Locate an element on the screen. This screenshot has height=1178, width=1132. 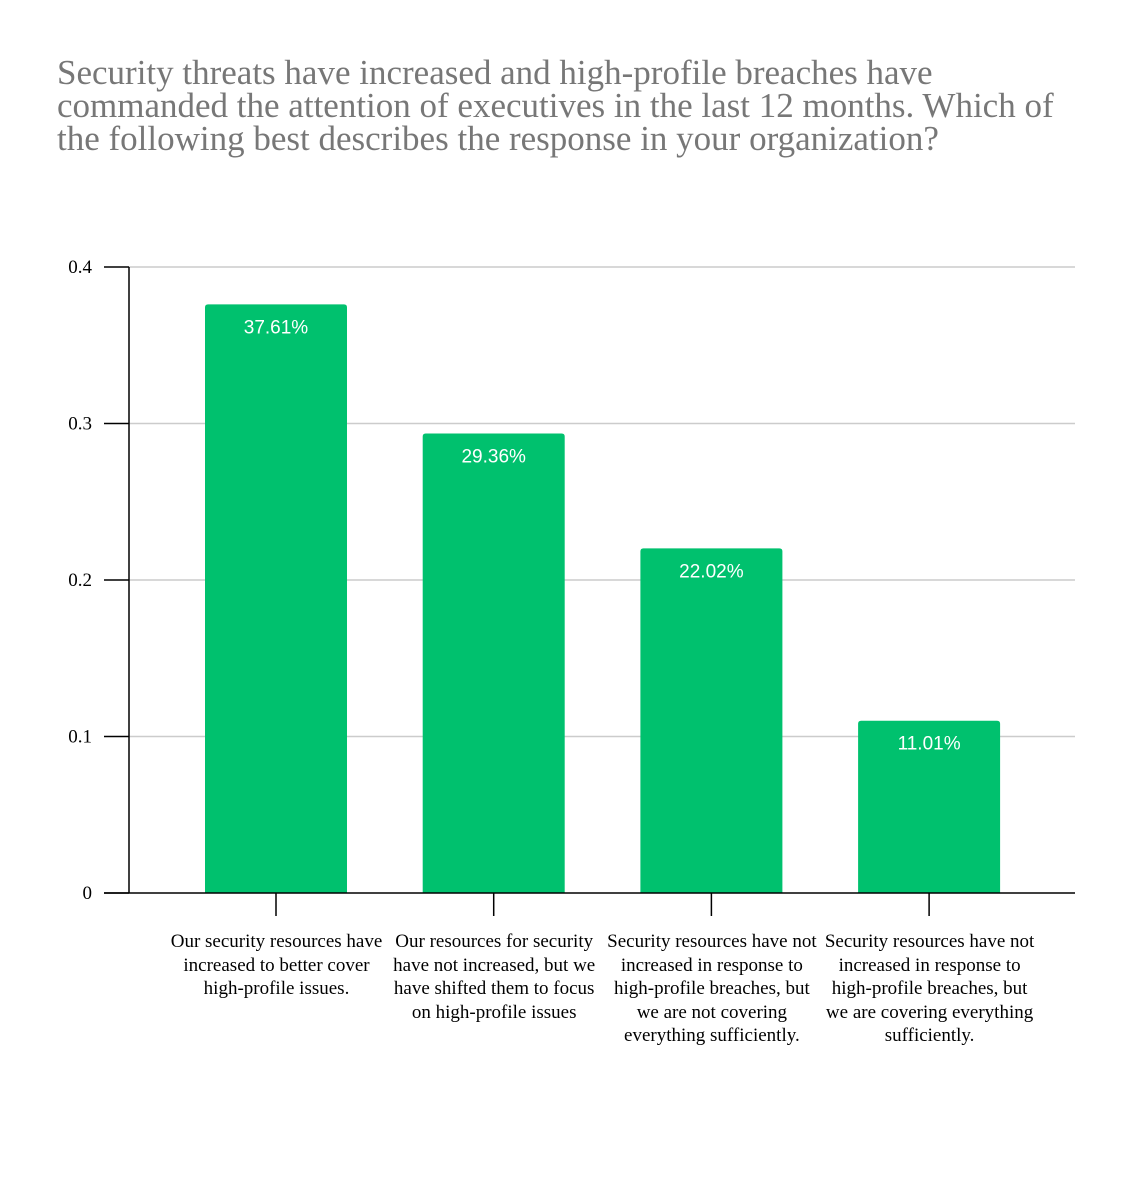
data-label: 11.01% is located at coordinates (929, 744).